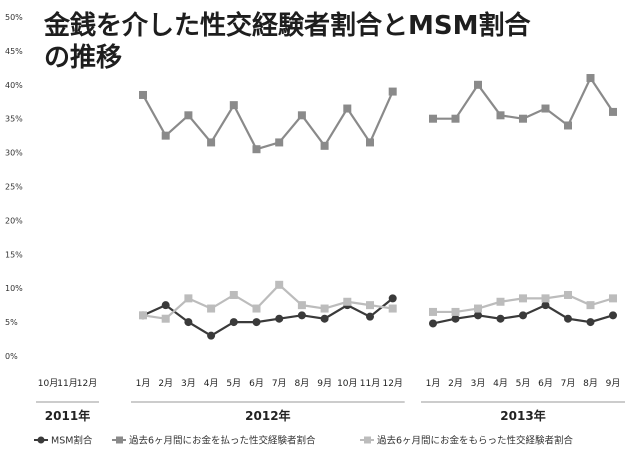 The height and width of the screenshot is (457, 639). I want to click on x-tick-label: 4月, so click(500, 383).